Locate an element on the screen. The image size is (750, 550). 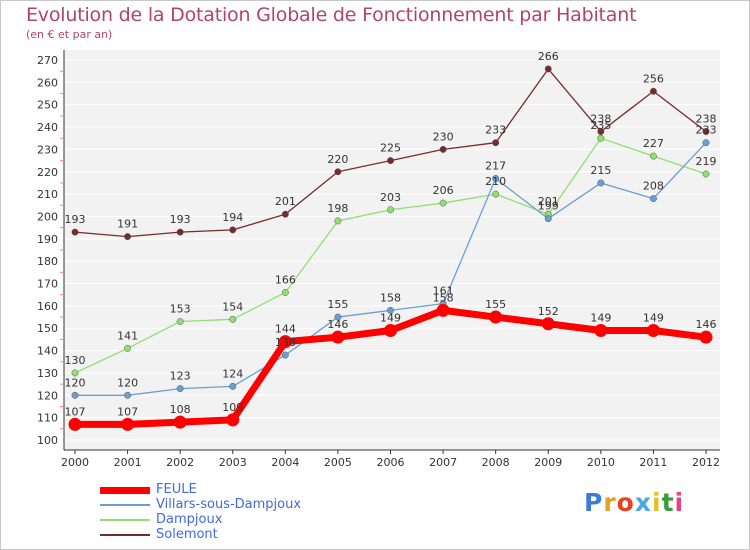
data-label: 198 is located at coordinates (337, 208).